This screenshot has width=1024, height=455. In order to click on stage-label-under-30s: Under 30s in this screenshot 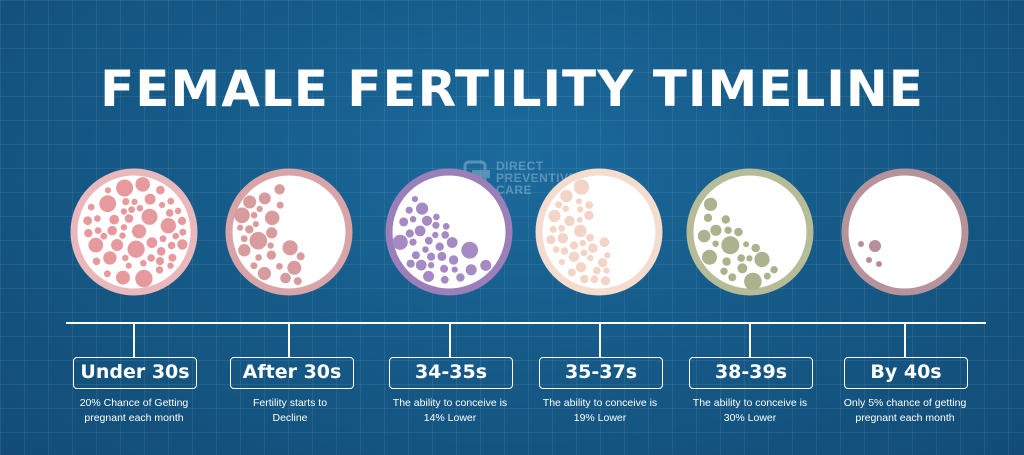, I will do `click(135, 373)`.